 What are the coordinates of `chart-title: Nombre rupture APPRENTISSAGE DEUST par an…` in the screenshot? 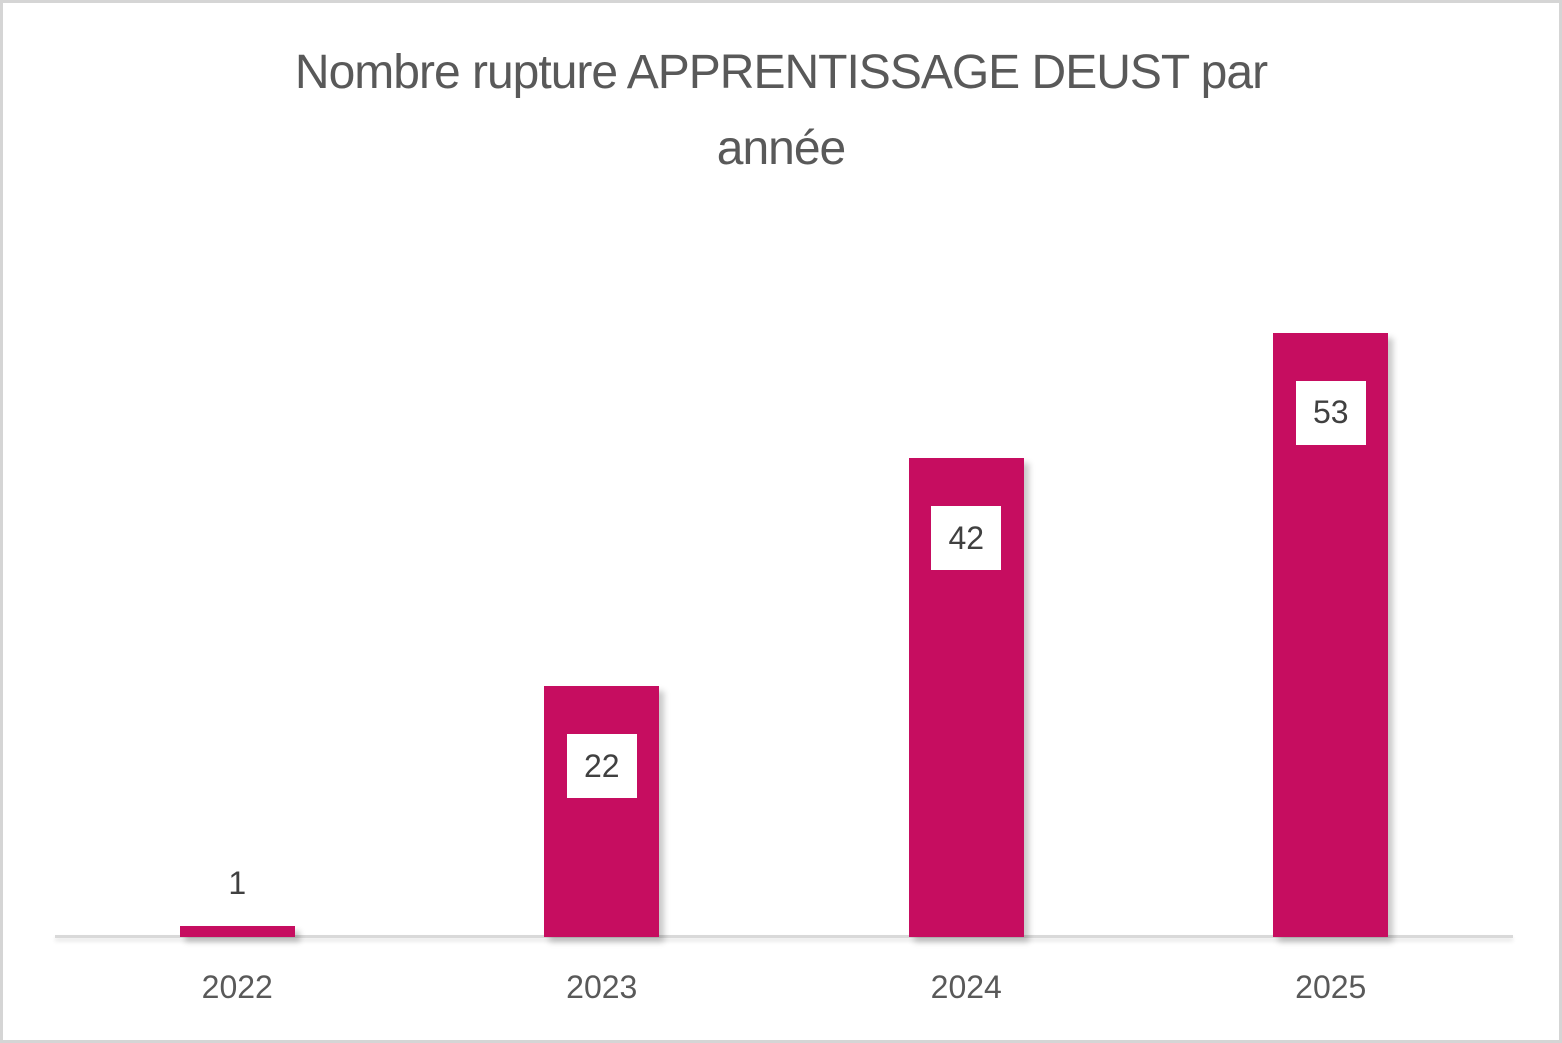 It's located at (781, 111).